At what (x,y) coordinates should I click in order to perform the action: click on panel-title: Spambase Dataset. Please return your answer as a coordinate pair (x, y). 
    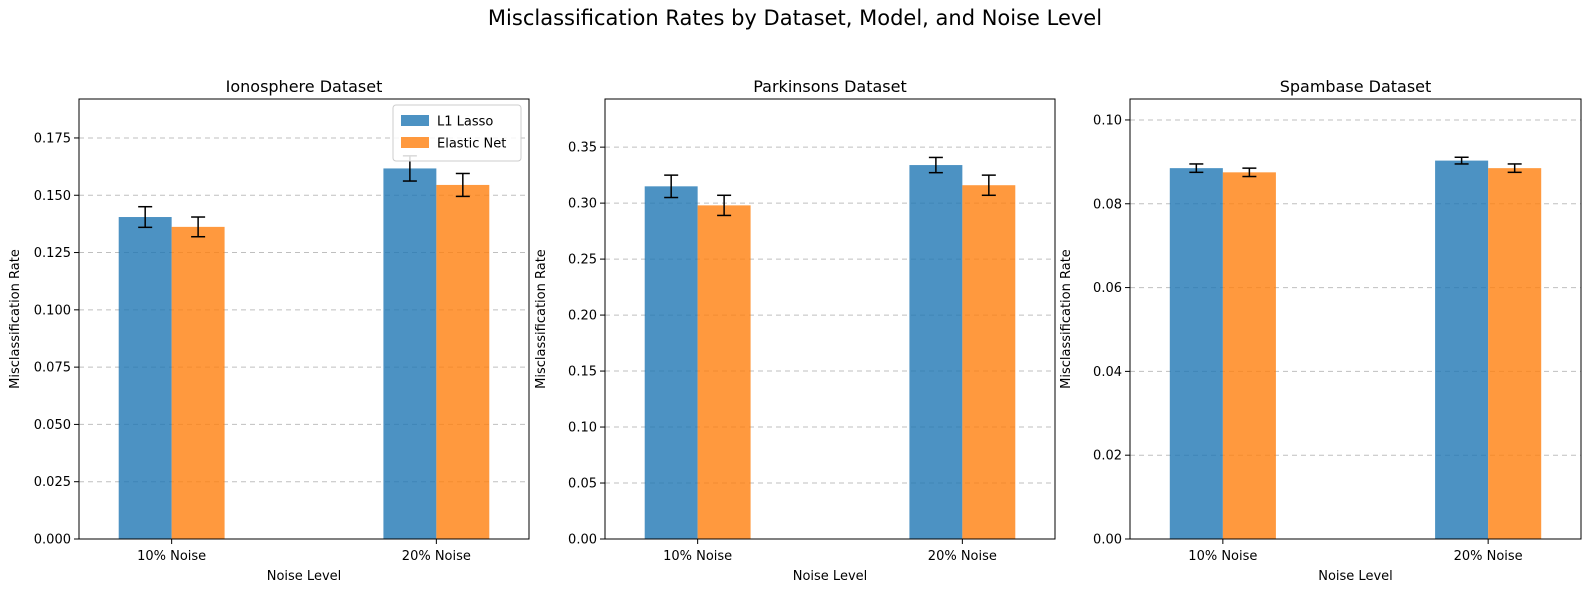
    Looking at the image, I should click on (1356, 86).